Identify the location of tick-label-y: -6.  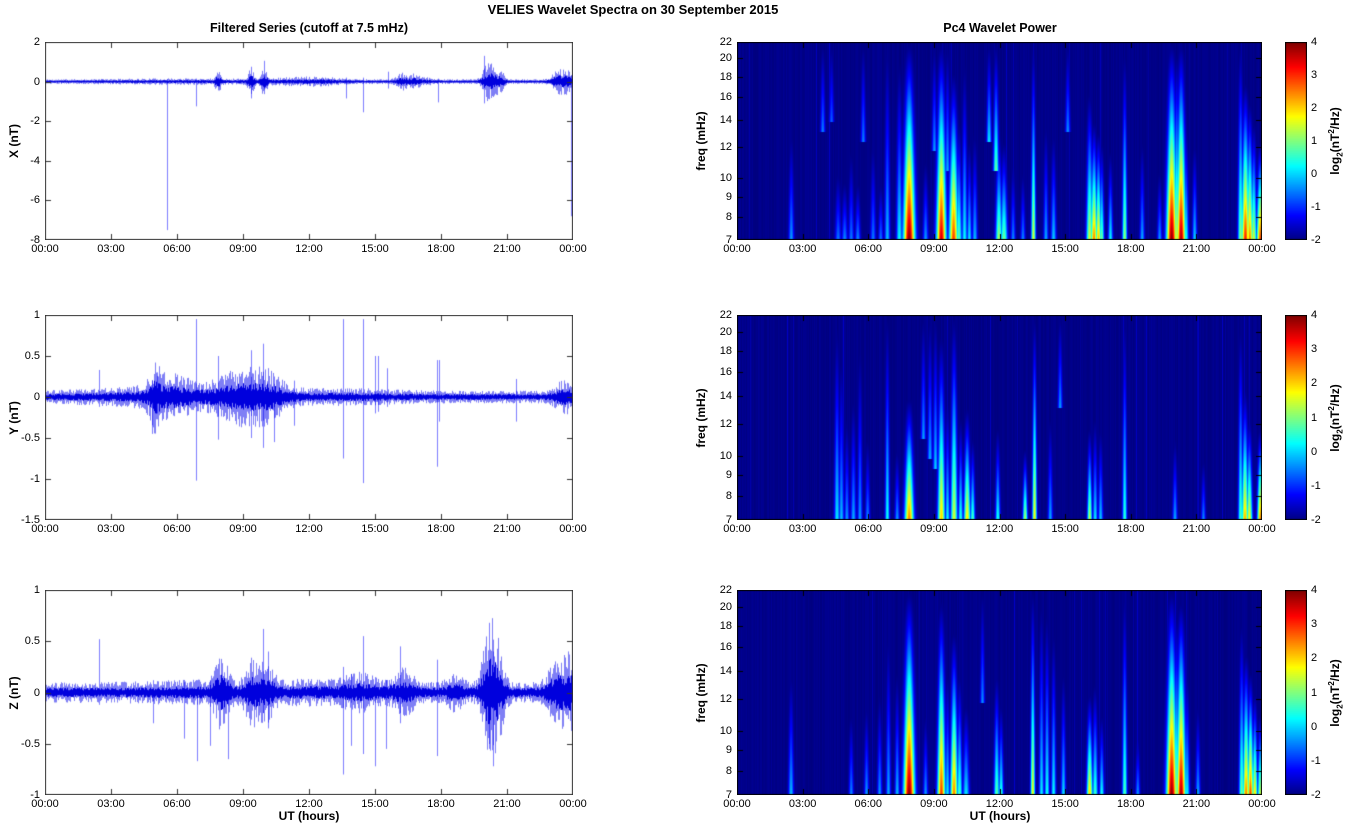
(35, 200).